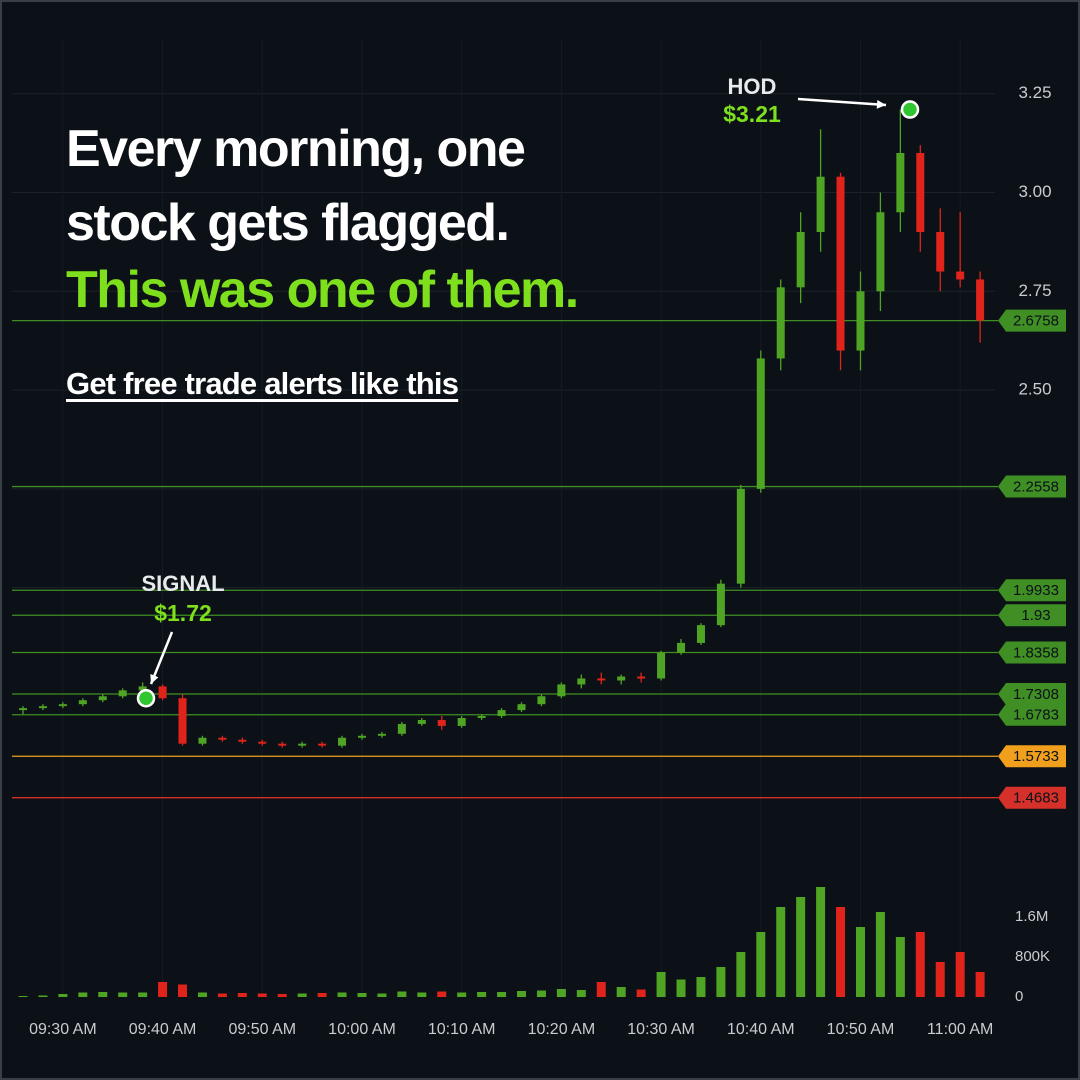 This screenshot has width=1080, height=1080. What do you see at coordinates (183, 613) in the screenshot?
I see `annotation-price: $1.72` at bounding box center [183, 613].